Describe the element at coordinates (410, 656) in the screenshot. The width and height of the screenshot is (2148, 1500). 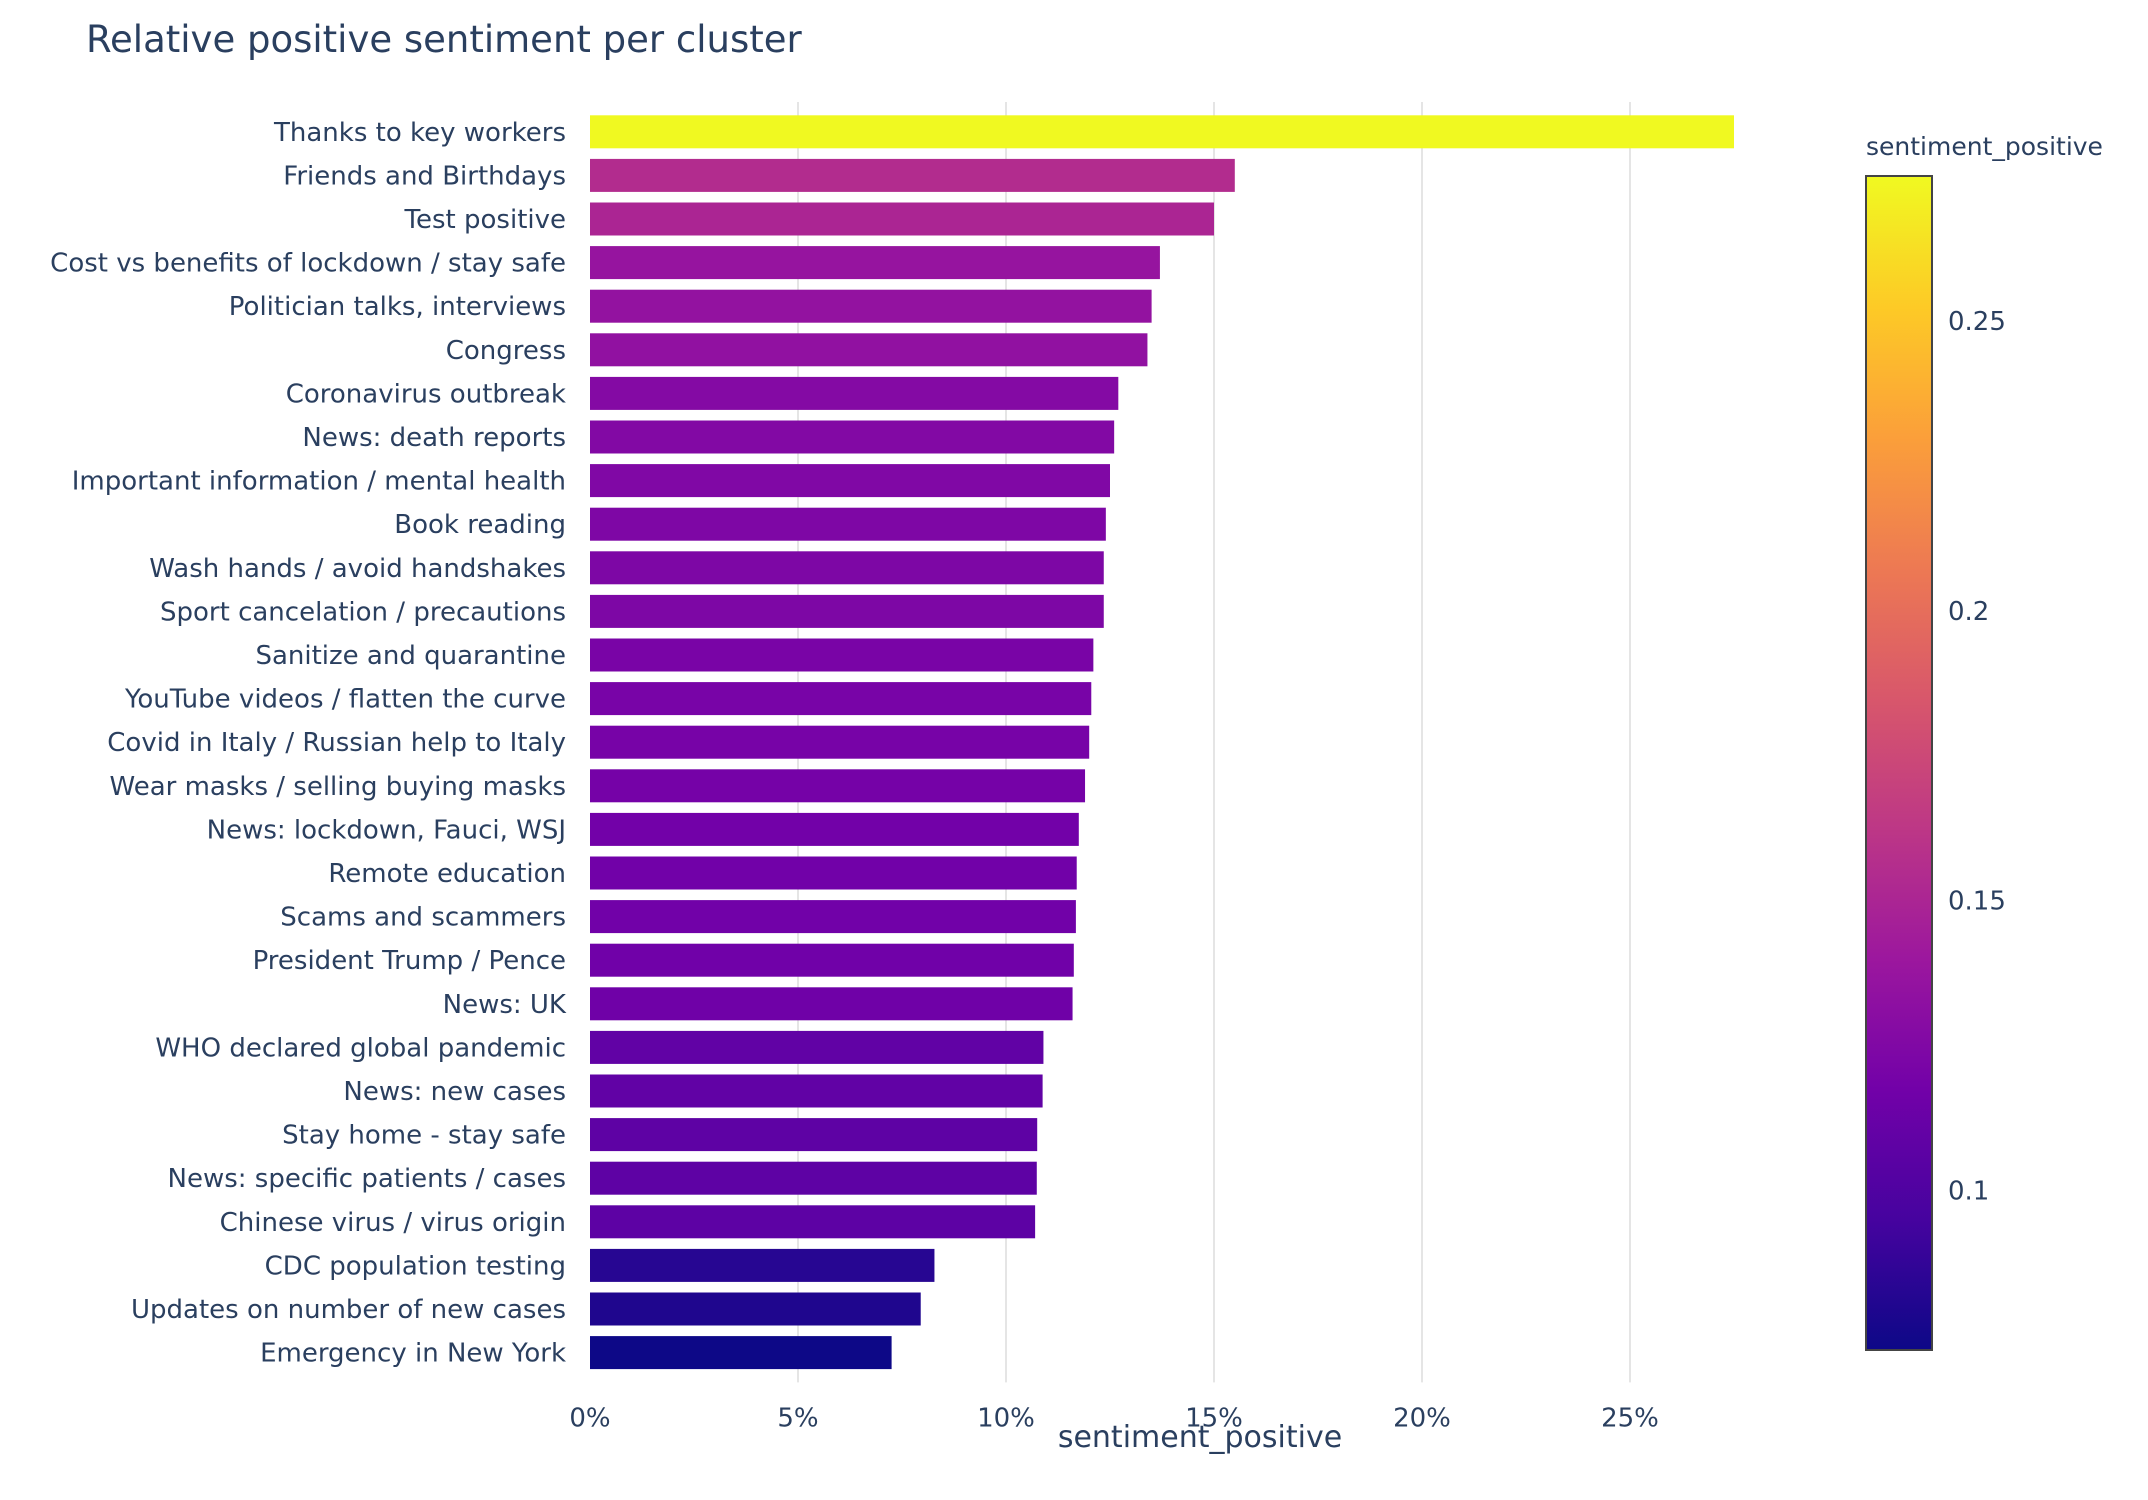
I see `y-tick-label: Sanitize and quarantine` at that location.